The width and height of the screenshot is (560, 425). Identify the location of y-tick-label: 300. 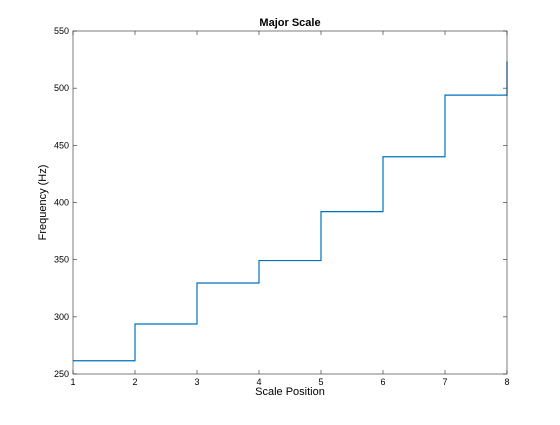
(61, 317).